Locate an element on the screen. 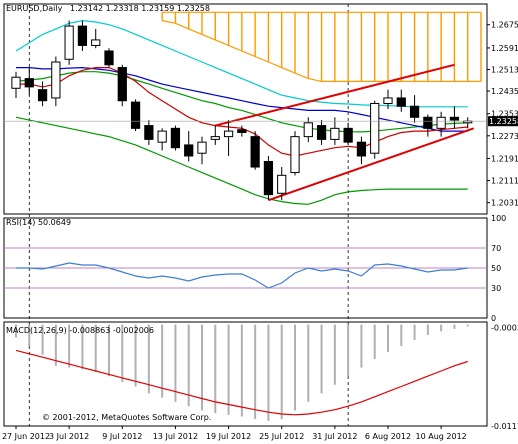 Image resolution: width=518 pixels, height=444 pixels. rsi-tick-label: 30 is located at coordinates (496, 288).